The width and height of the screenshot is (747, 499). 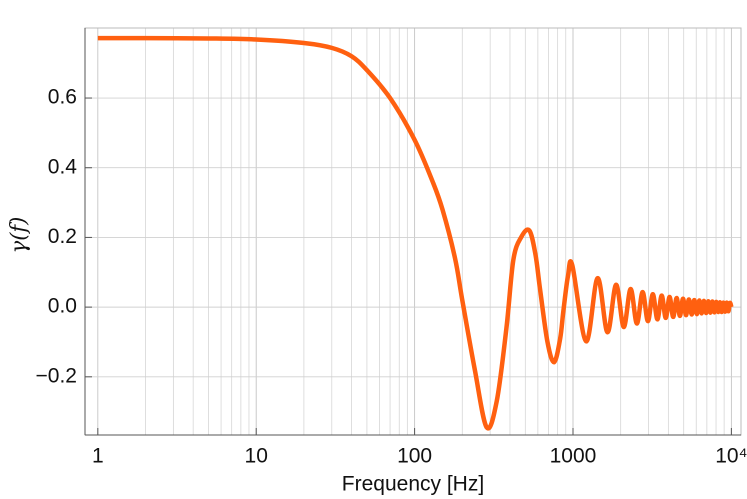 What do you see at coordinates (413, 484) in the screenshot?
I see `x-axis-label: Frequency [Hz]` at bounding box center [413, 484].